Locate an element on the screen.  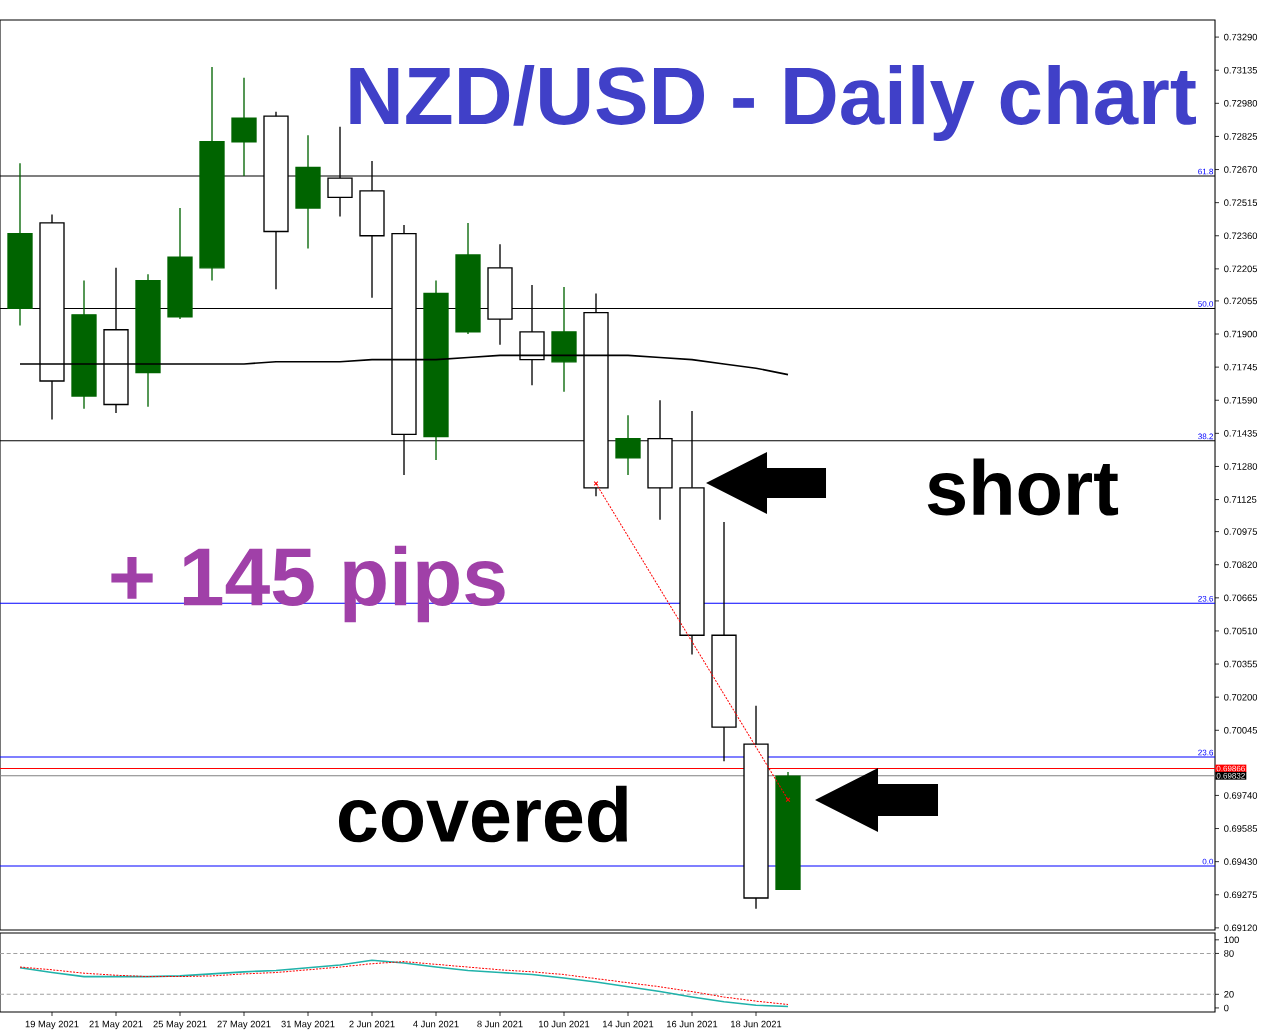
y-tick-label: 0.73290 is located at coordinates (1241, 37).